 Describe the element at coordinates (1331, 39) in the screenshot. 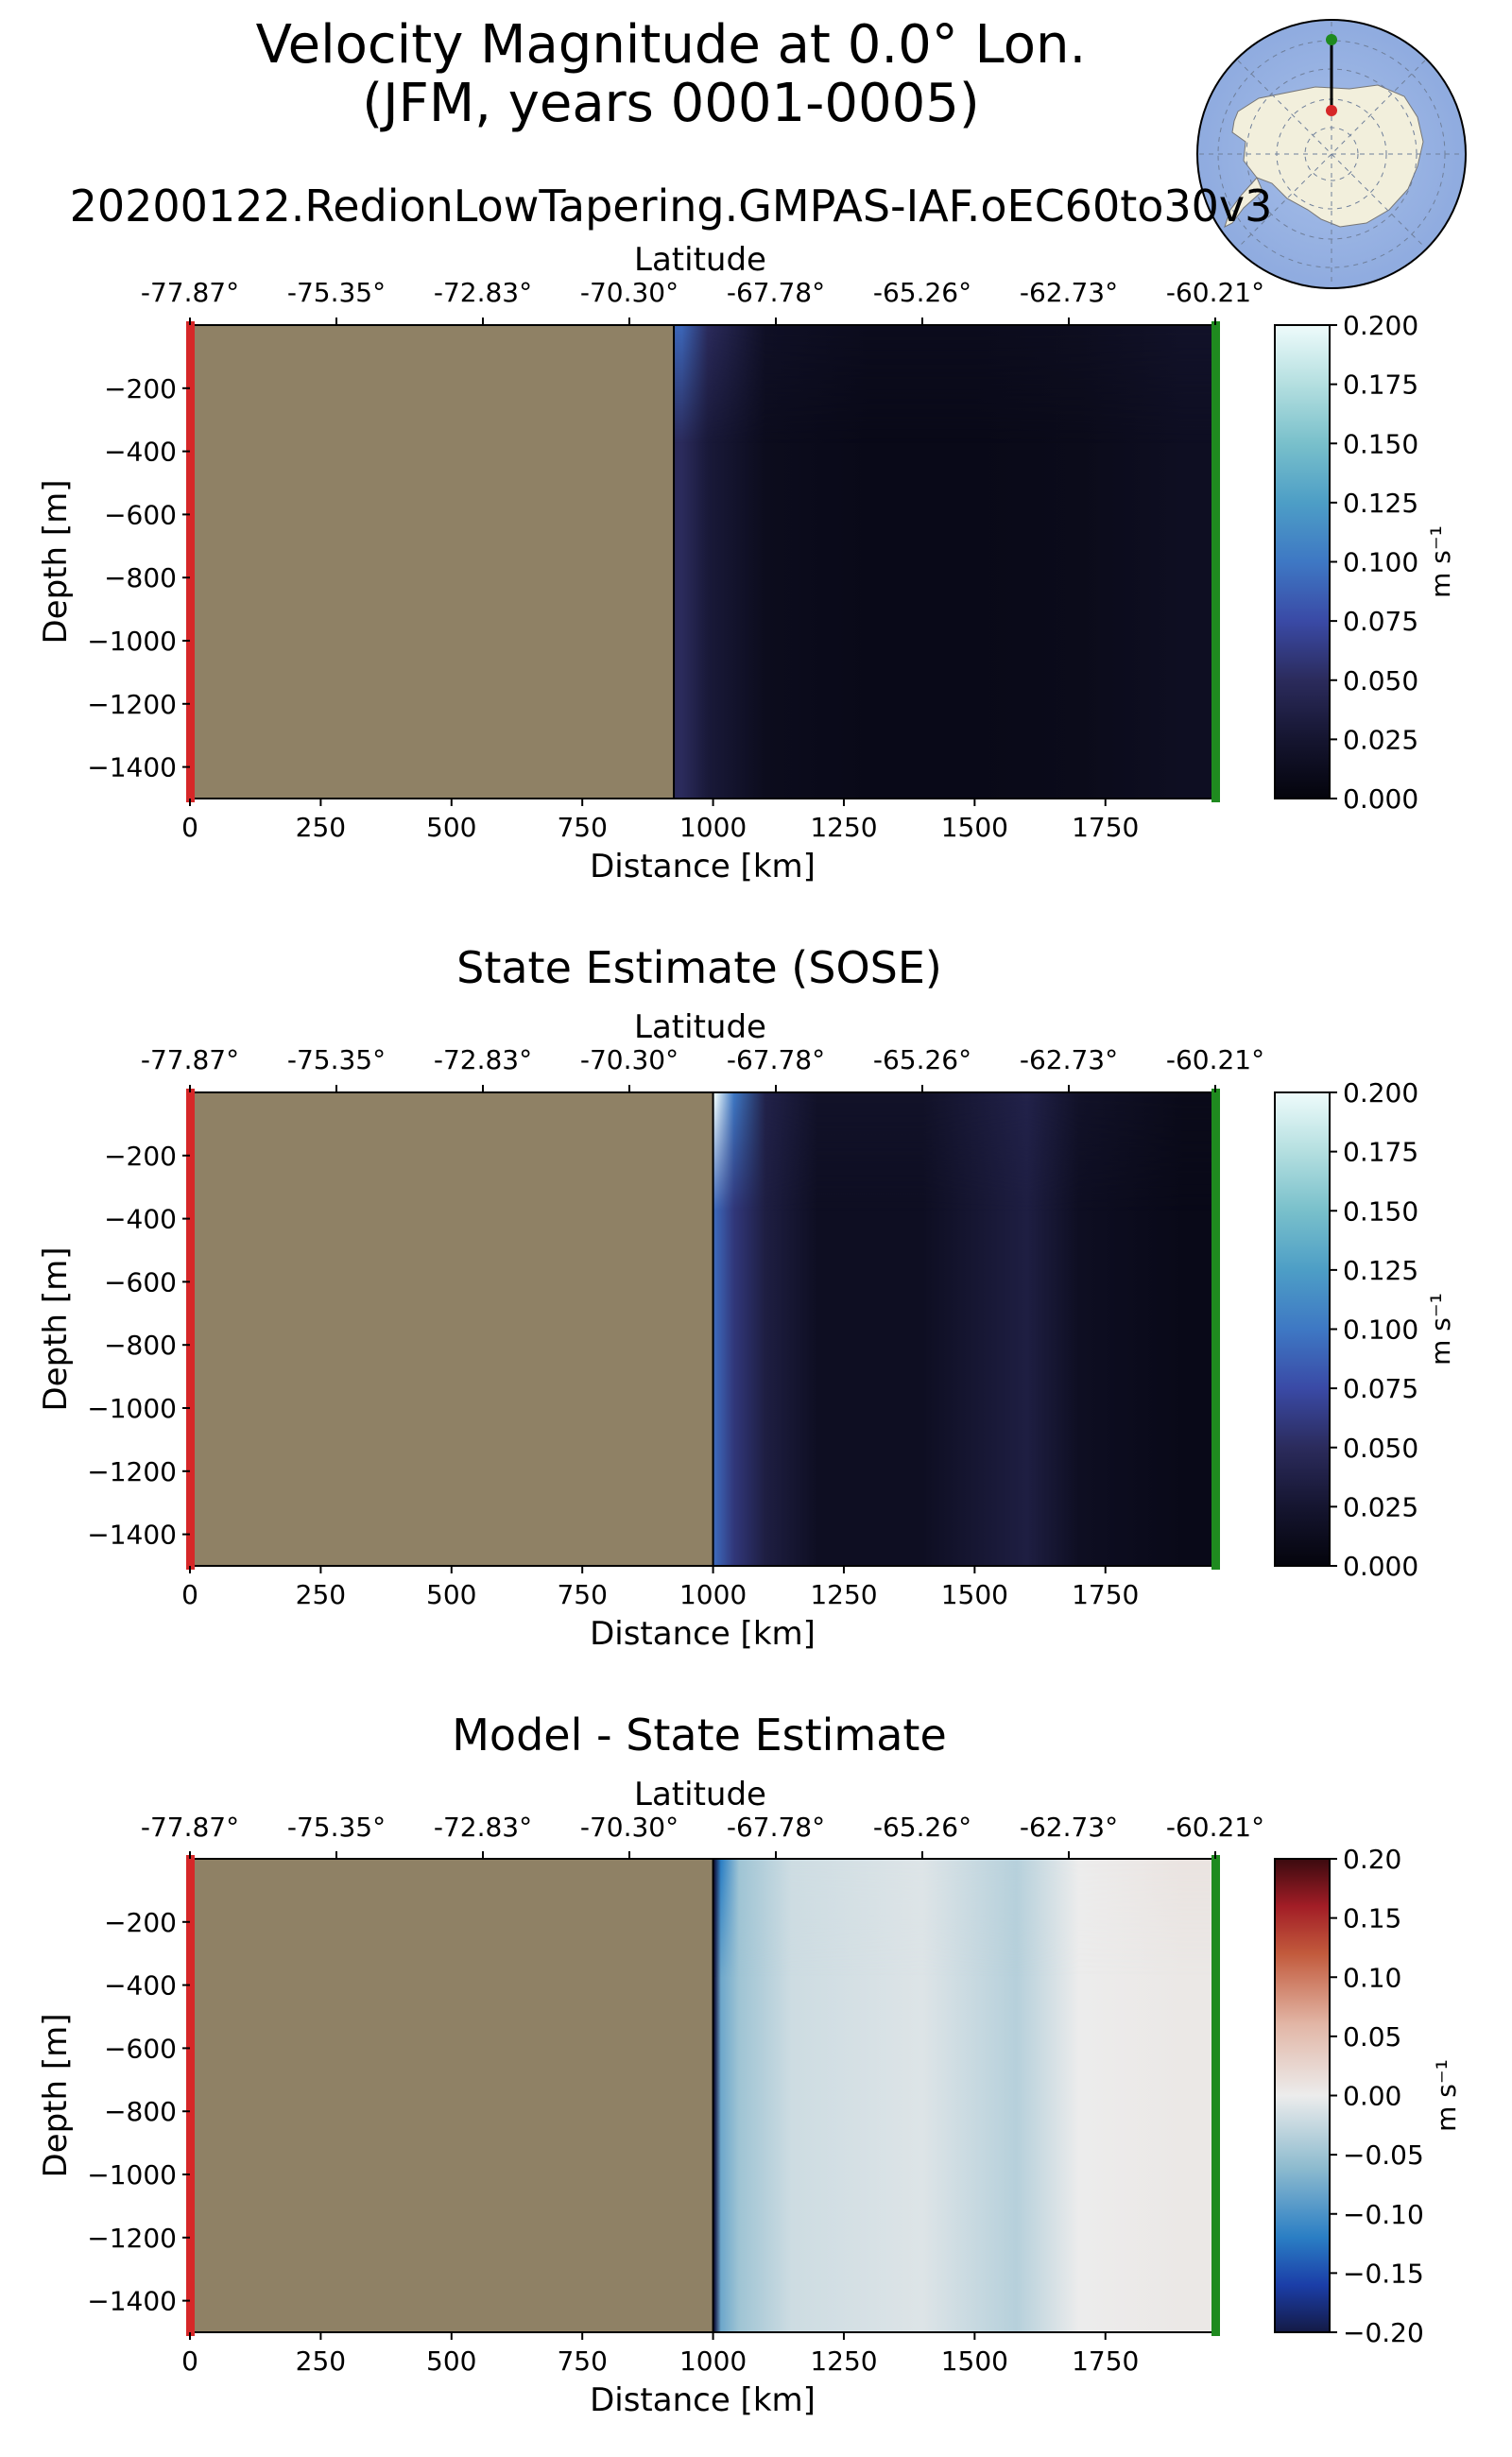

I see `inset-section-end-marker` at that location.